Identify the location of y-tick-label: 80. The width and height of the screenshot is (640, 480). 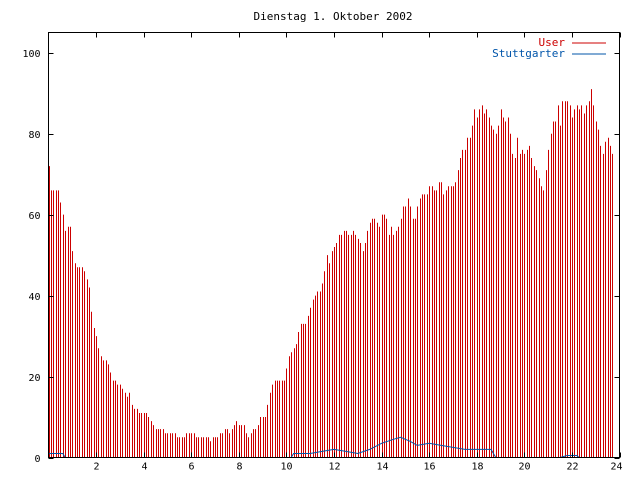
(34, 135).